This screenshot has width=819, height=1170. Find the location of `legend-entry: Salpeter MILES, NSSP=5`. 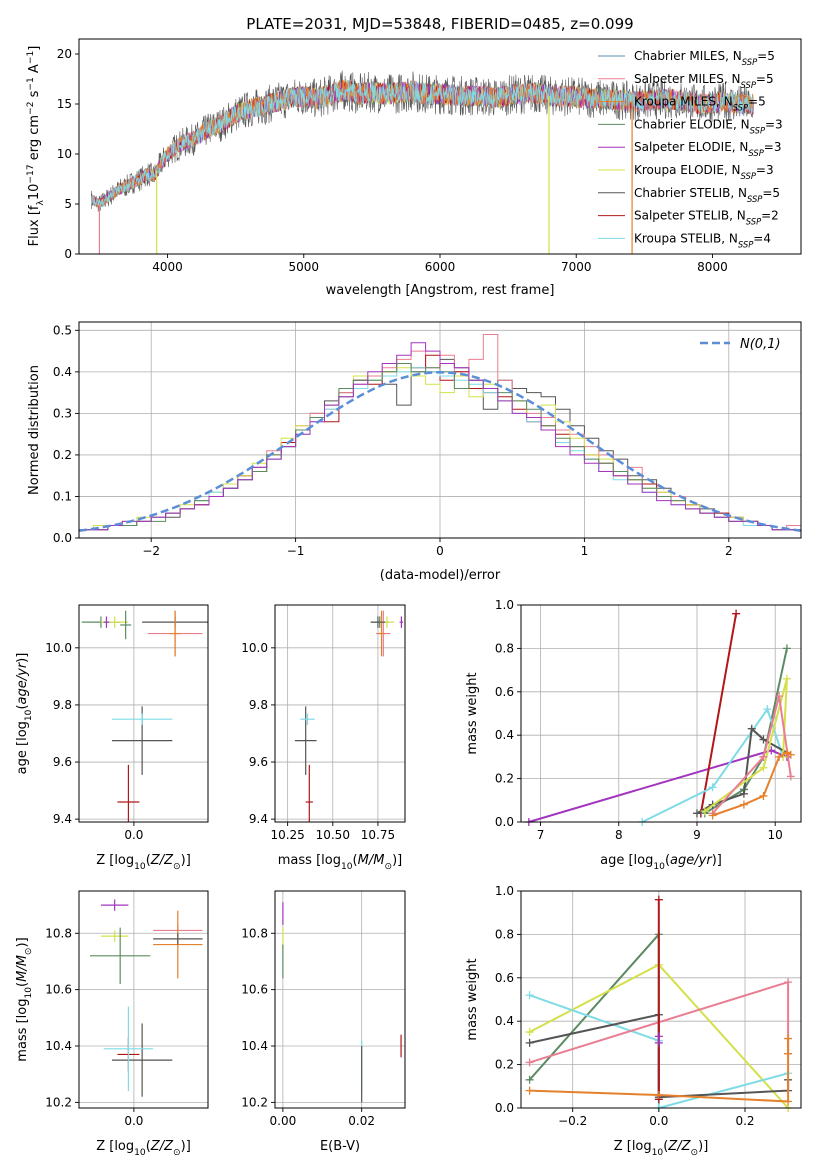

legend-entry: Salpeter MILES, NSSP=5 is located at coordinates (704, 81).